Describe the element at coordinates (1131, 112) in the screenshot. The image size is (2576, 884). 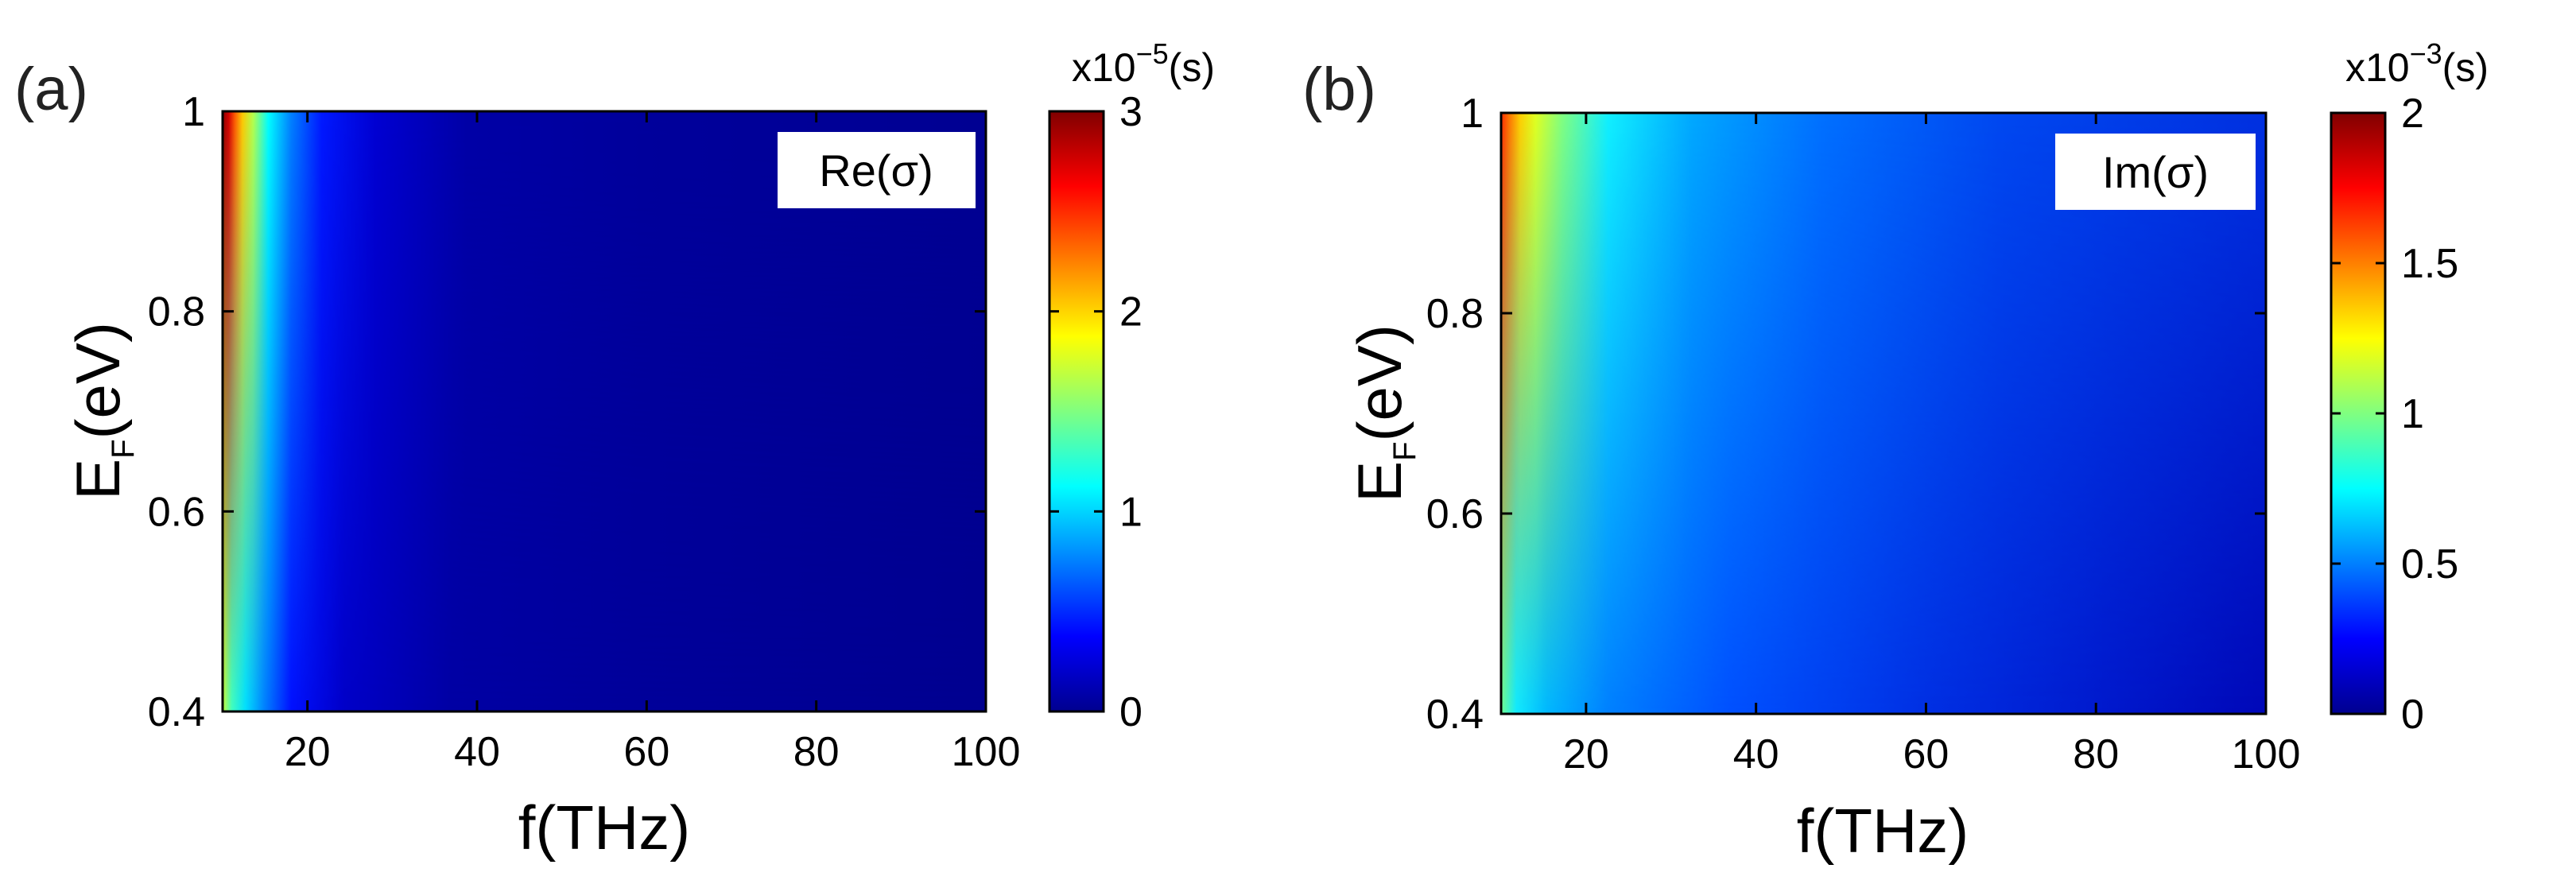
I see `panel-a-colorbar-tick-label: 3` at that location.